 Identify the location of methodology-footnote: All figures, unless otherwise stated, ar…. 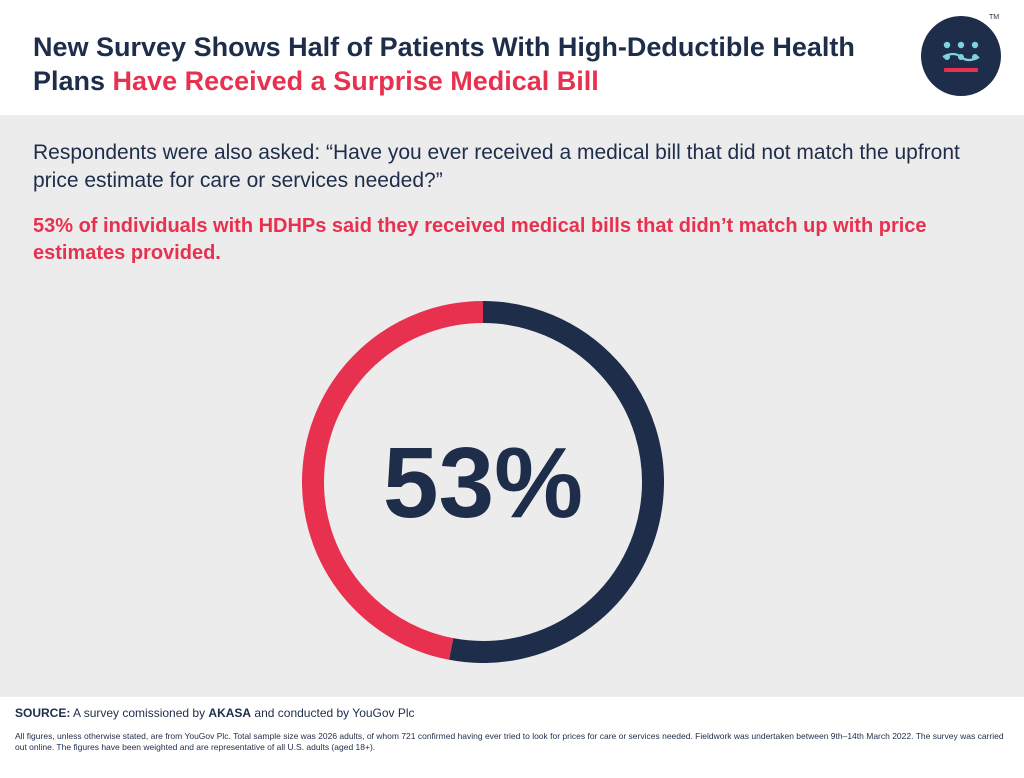
(509, 741).